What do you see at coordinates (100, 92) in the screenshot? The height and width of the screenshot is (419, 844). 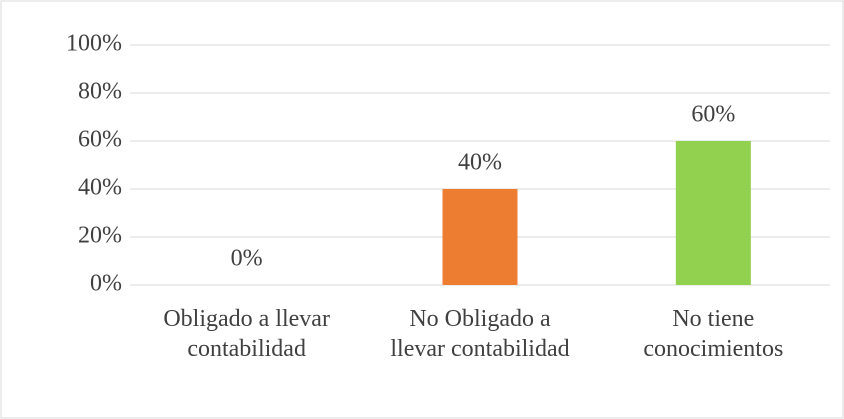 I see `y-tick-label: 80%` at bounding box center [100, 92].